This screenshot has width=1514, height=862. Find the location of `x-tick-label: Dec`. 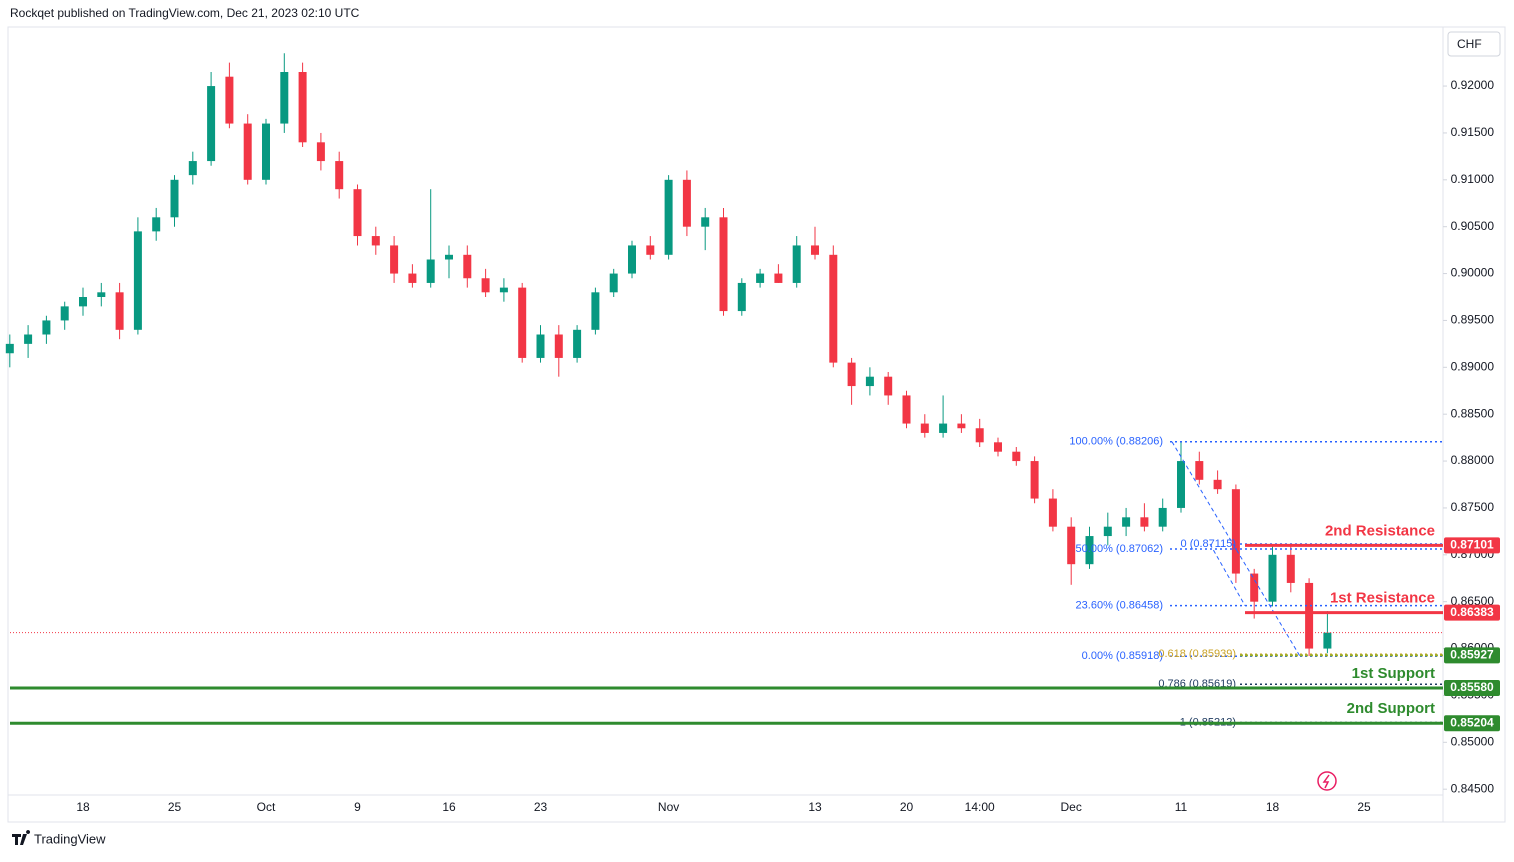

x-tick-label: Dec is located at coordinates (1071, 807).